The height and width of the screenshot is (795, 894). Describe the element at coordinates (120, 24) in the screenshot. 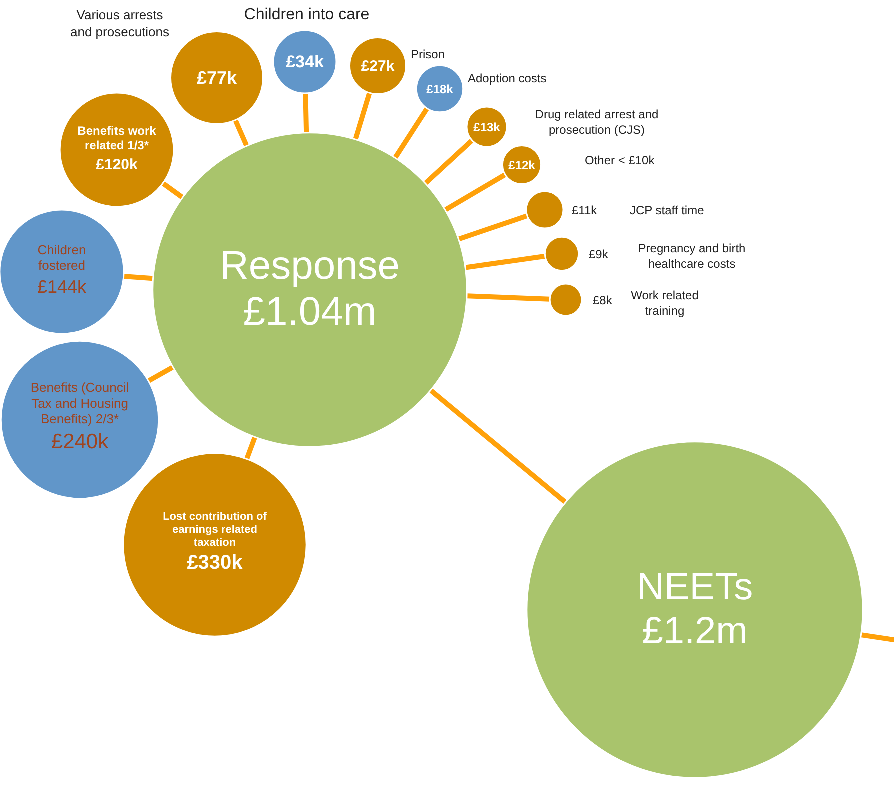

I see `category-label: Various arrests and prosecutions` at that location.